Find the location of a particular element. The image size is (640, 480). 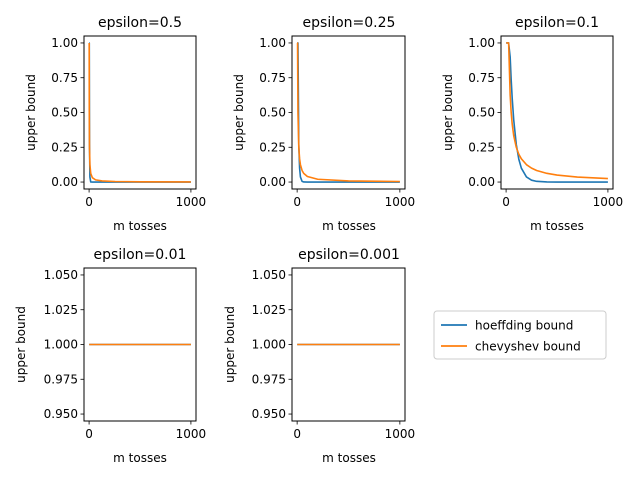

legend: hoeffding bound chevyshev bound is located at coordinates (520, 335).